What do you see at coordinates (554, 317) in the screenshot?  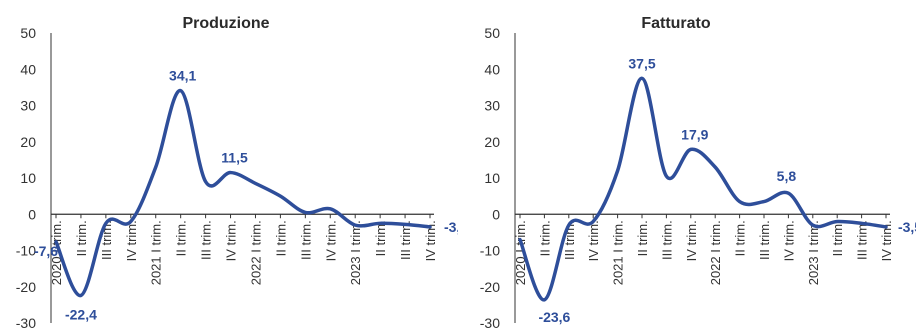 I see `data-label: -23,6` at bounding box center [554, 317].